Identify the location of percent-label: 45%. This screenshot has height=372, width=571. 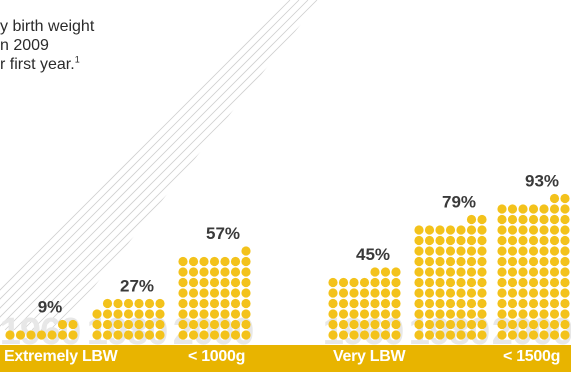
(373, 254).